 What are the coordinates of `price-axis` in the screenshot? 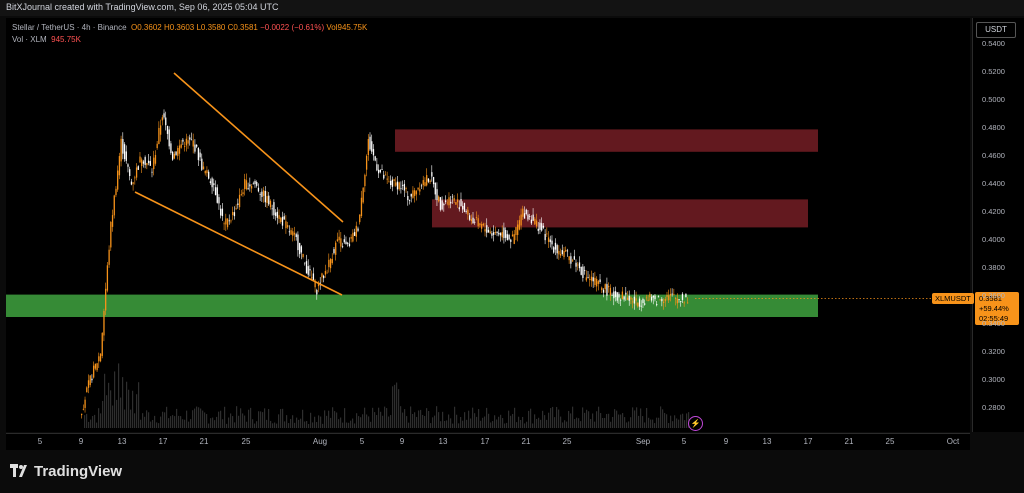 It's located at (998, 225).